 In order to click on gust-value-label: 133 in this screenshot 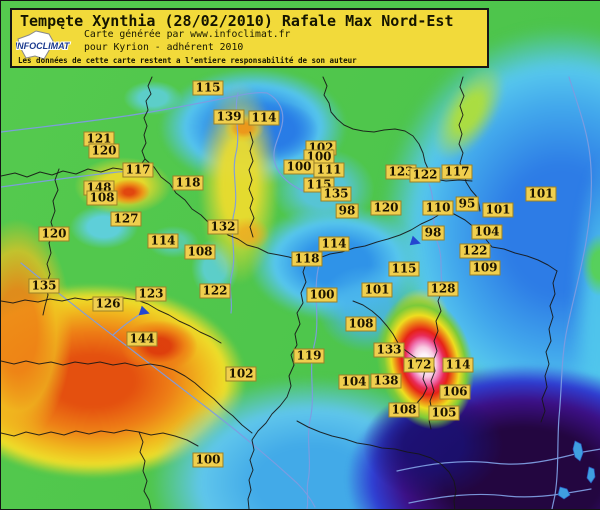, I will do `click(389, 350)`.